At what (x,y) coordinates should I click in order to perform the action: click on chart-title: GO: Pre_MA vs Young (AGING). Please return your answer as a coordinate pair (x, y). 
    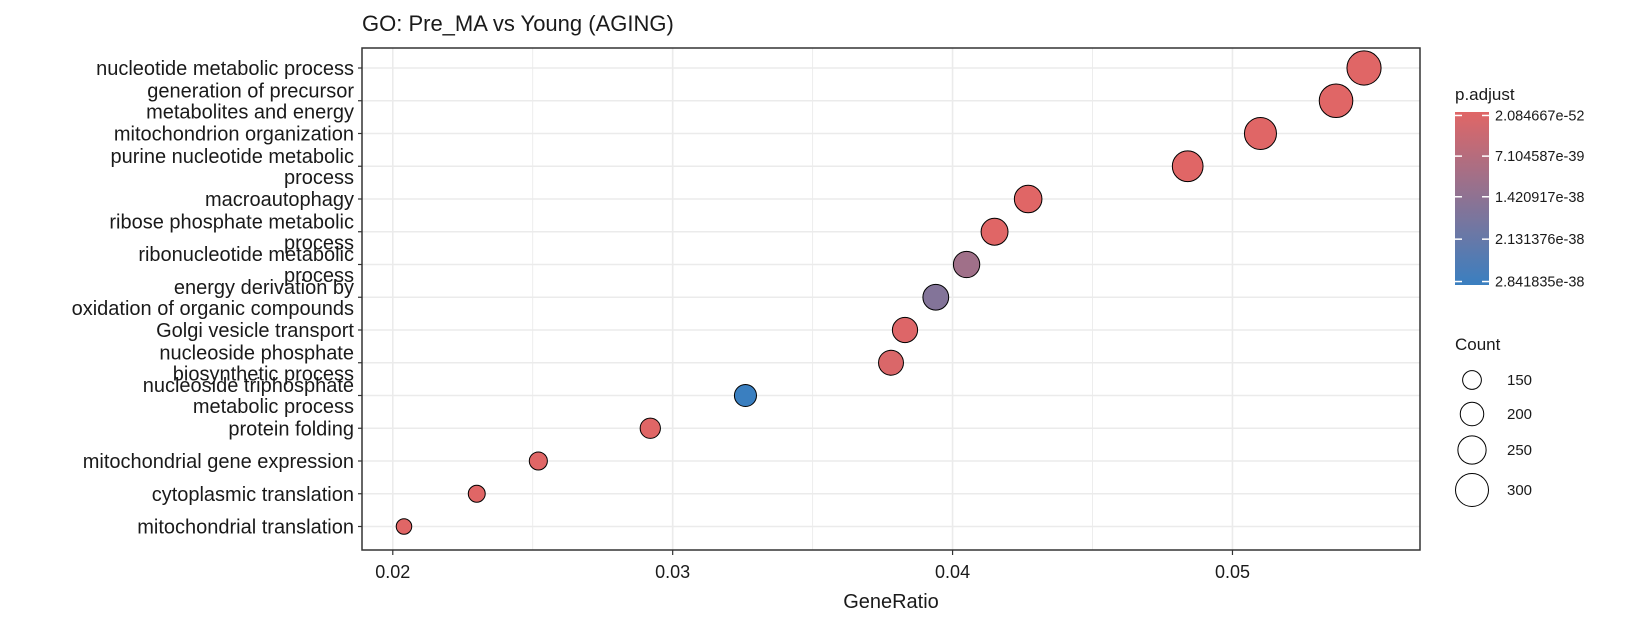
    Looking at the image, I should click on (518, 23).